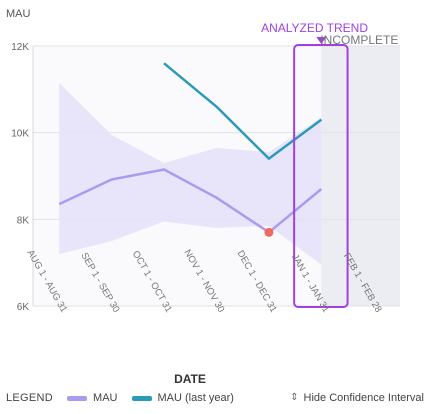 The width and height of the screenshot is (428, 414). Describe the element at coordinates (105, 398) in the screenshot. I see `legend-label-mau: MAU` at that location.